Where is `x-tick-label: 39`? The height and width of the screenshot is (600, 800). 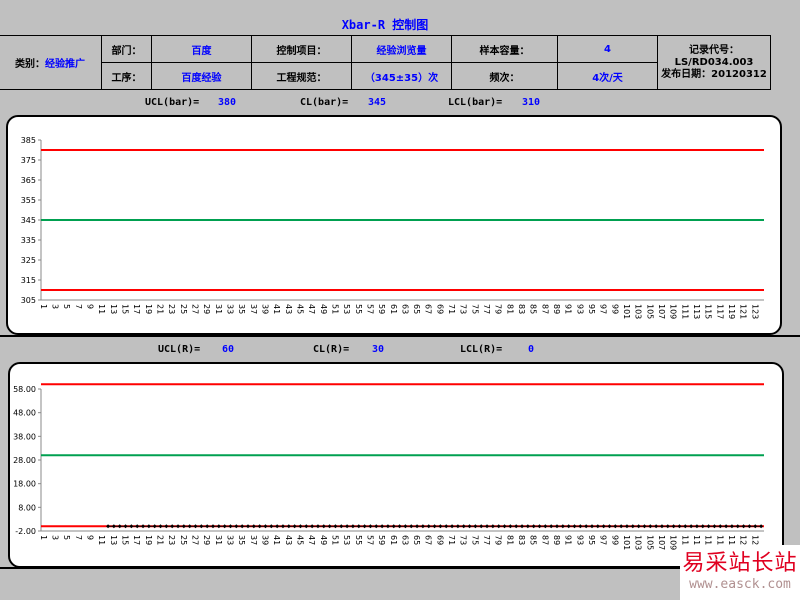 x-tick-label: 39 is located at coordinates (264, 309).